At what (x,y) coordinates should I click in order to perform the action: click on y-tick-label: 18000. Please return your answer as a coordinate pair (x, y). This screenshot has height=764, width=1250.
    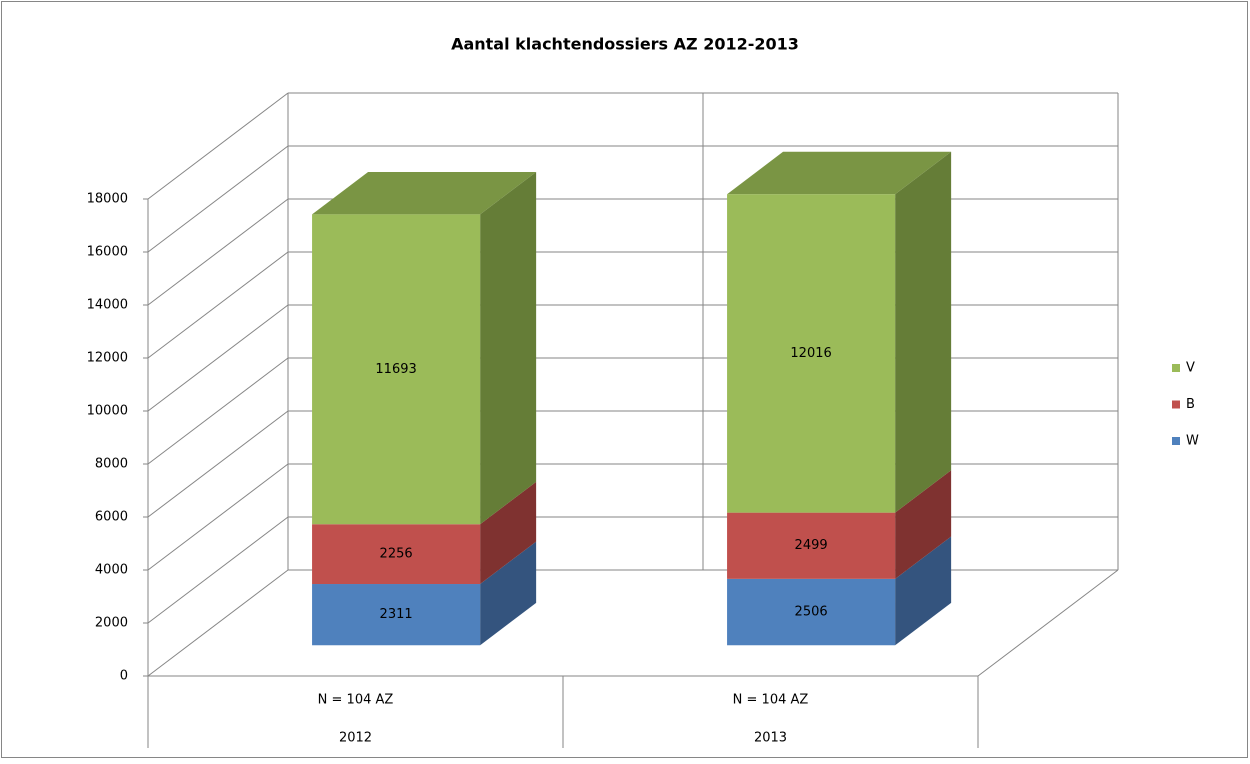
    Looking at the image, I should click on (107, 199).